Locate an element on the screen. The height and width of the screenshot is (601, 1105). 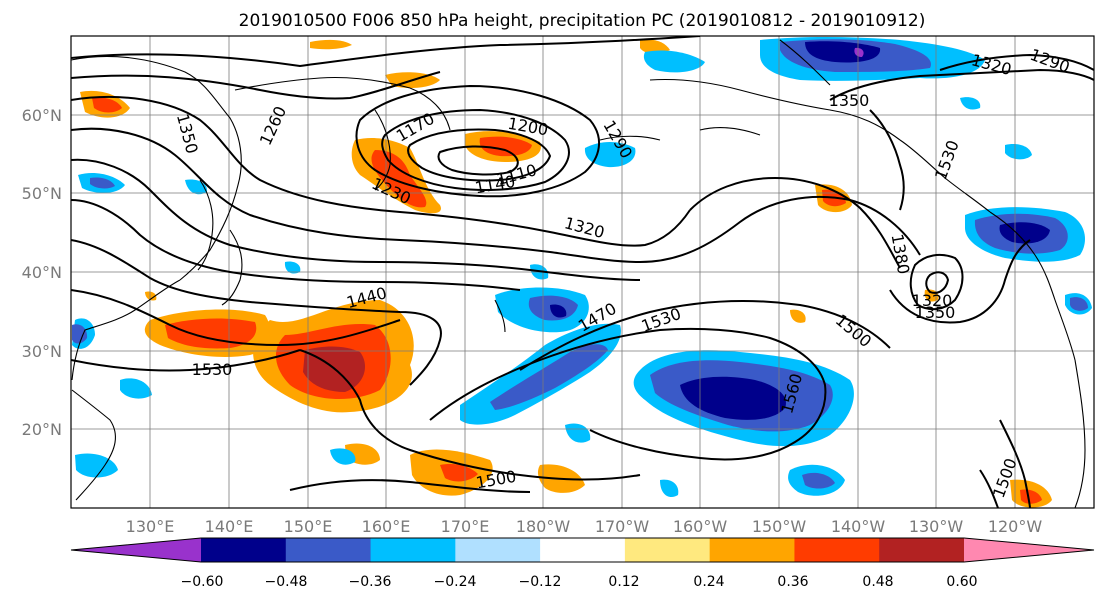
colorbar-extend-low is located at coordinates (136, 550).